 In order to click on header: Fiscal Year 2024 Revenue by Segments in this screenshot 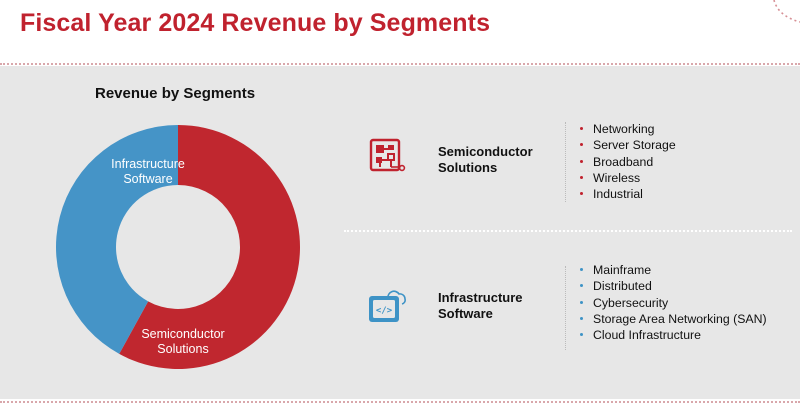, I will do `click(400, 30)`.